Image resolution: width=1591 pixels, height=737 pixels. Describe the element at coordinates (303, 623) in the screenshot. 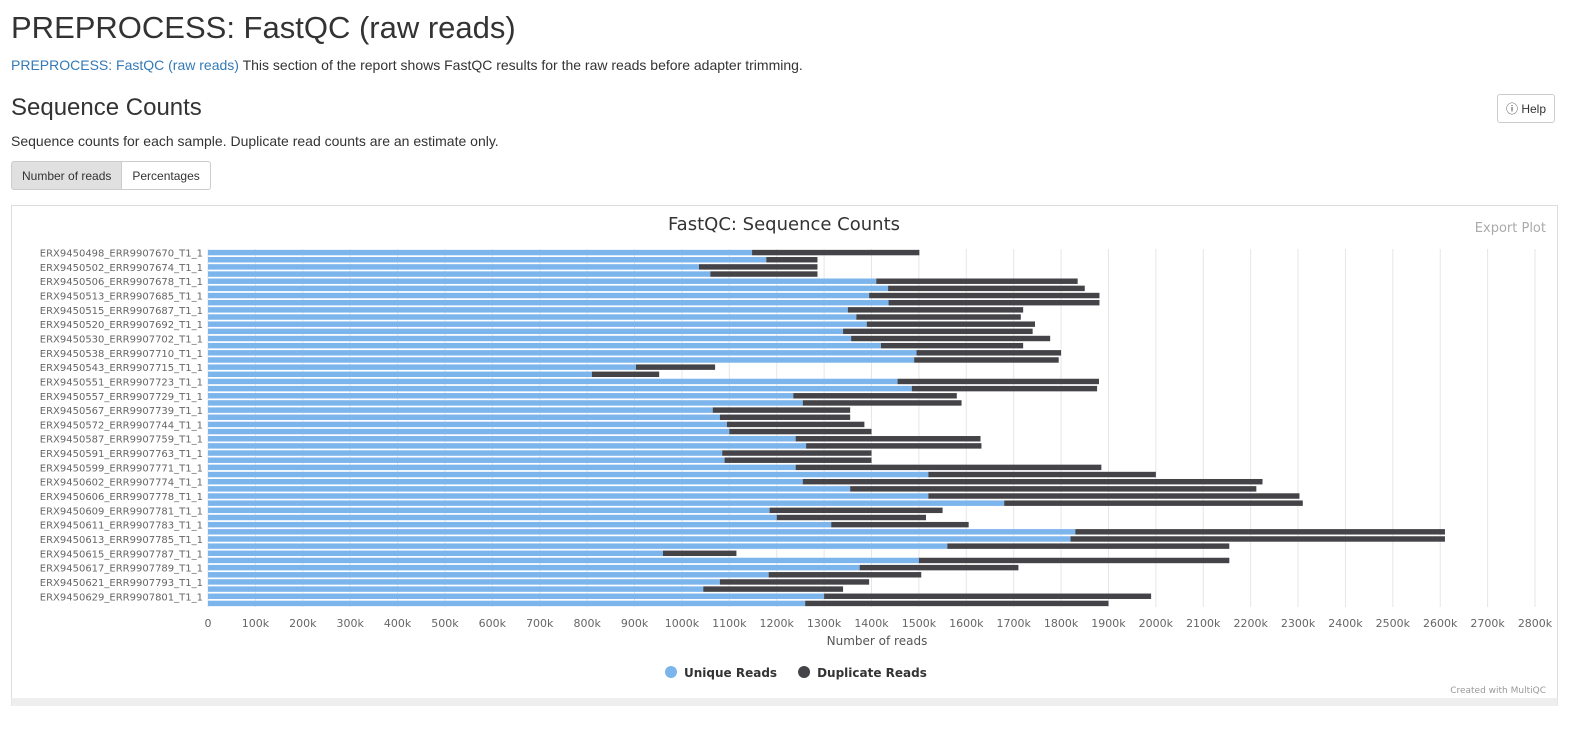

I see `x-tick-label: 200k` at that location.